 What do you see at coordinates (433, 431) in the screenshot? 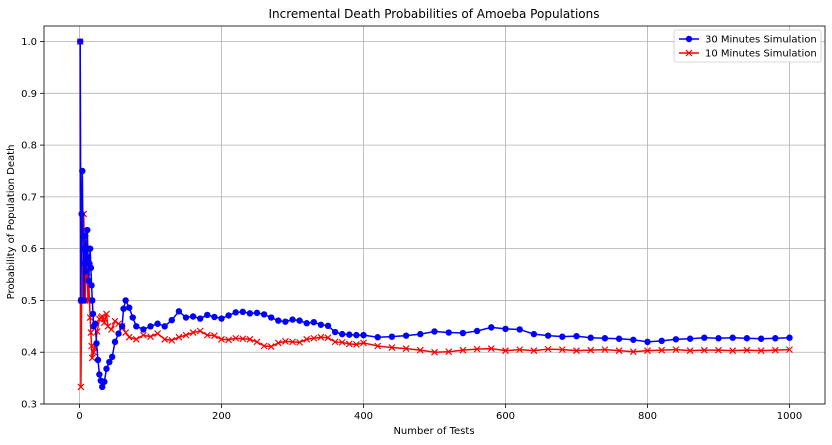
I see `x-axis-label: Number of Tests` at bounding box center [433, 431].